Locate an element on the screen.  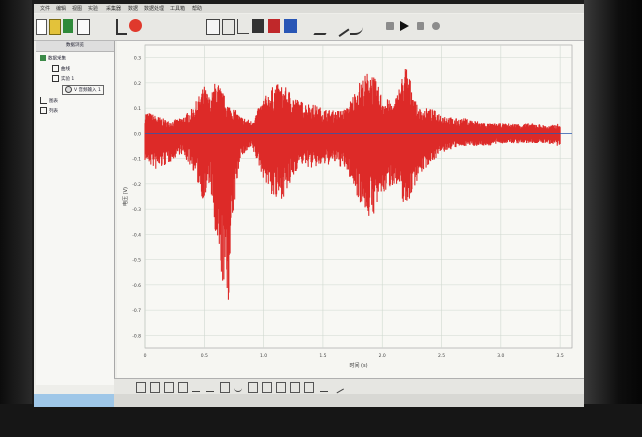
tools-icon is located at coordinates (121, 27).